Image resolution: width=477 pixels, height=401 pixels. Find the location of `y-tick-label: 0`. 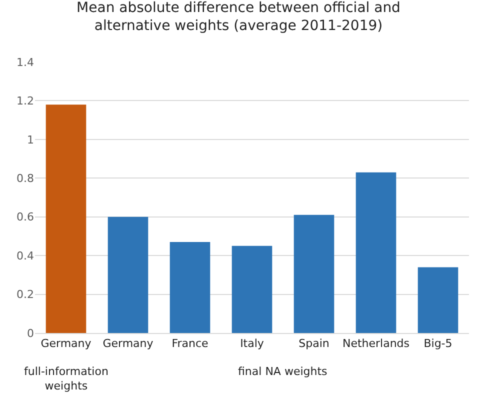

y-tick-label: 0 is located at coordinates (30, 333).